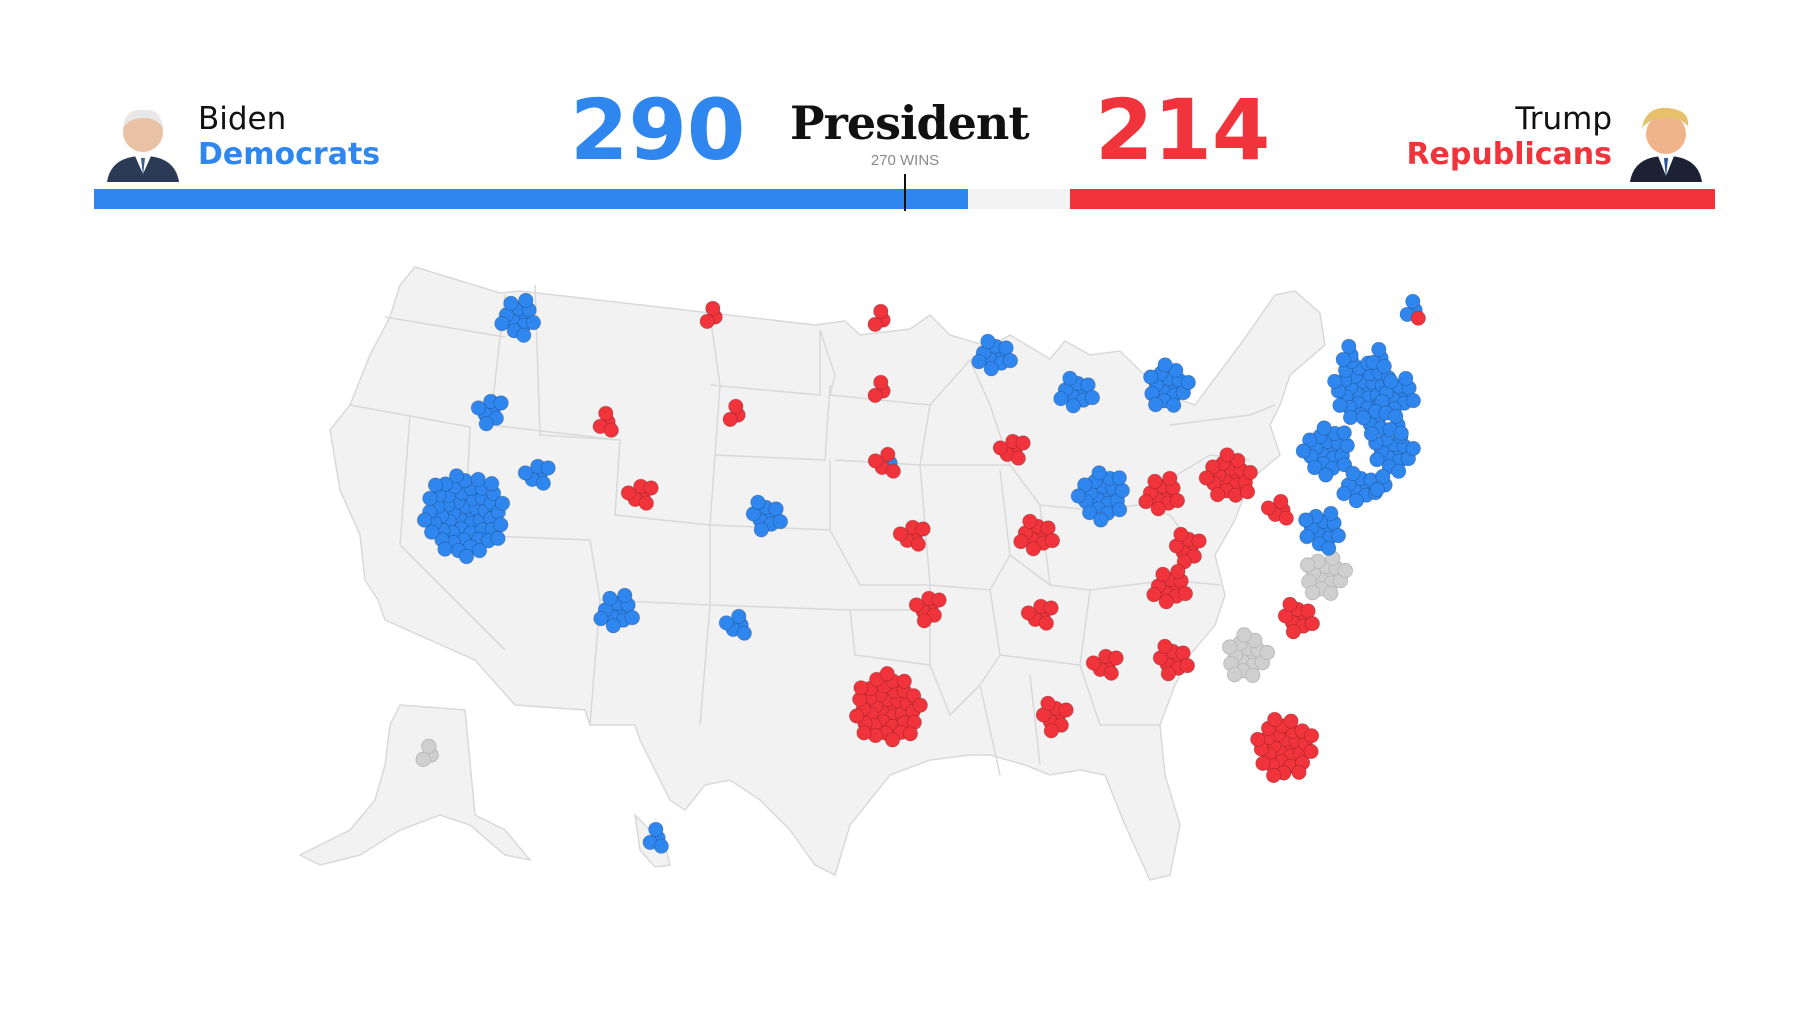  I want to click on race-title: President, so click(910, 123).